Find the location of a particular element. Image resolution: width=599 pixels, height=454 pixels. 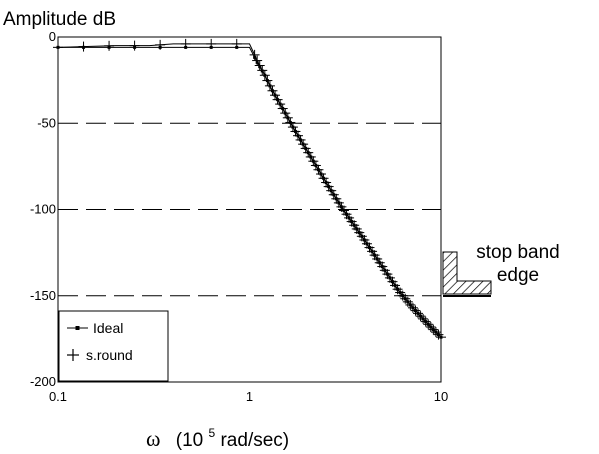

x-axis-unit-exponent: 5 is located at coordinates (212, 433).